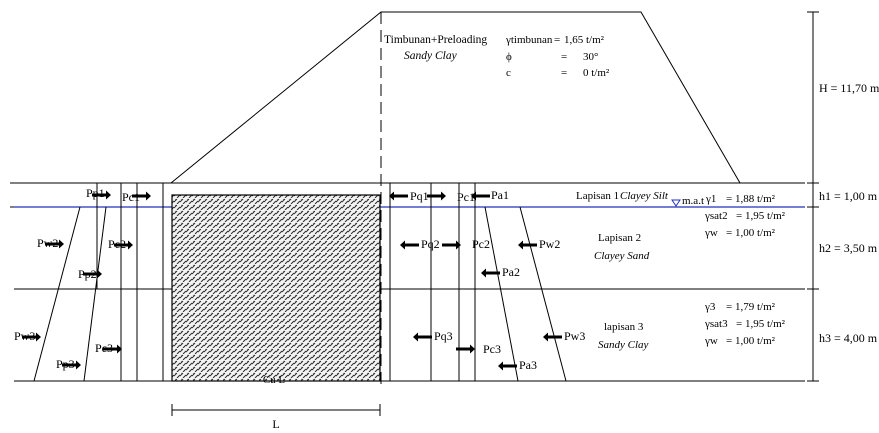 The image size is (879, 433). I want to click on force-pq2: Pq2, so click(430, 244).